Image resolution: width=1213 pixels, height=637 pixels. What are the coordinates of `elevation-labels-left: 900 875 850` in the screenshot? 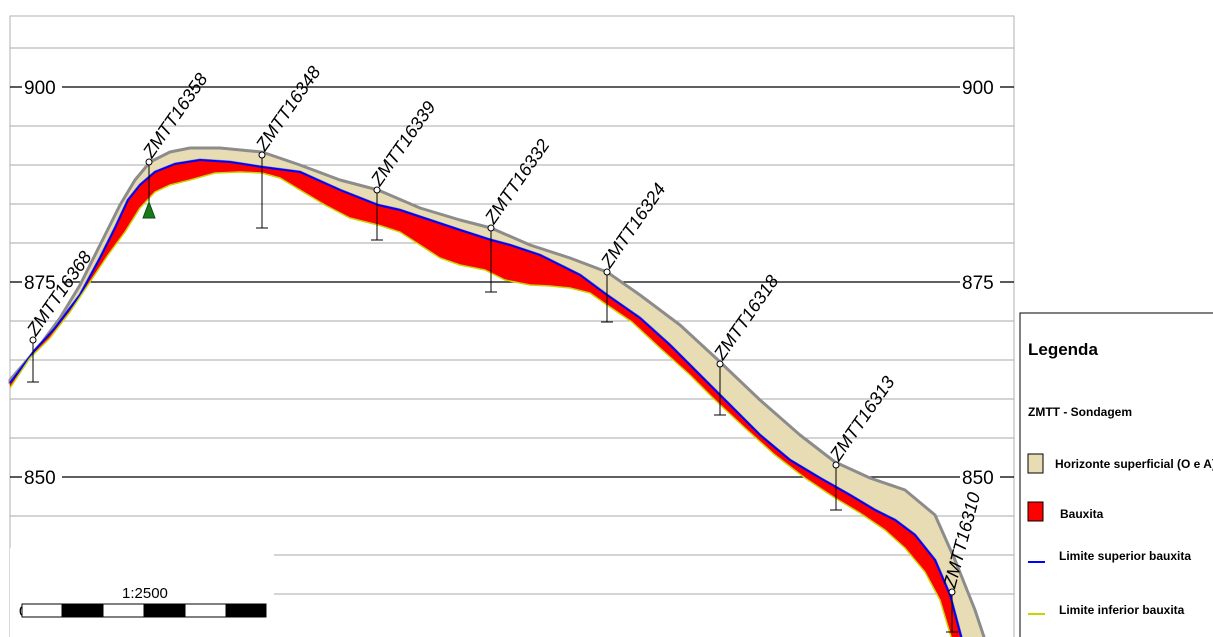 It's located at (40, 283).